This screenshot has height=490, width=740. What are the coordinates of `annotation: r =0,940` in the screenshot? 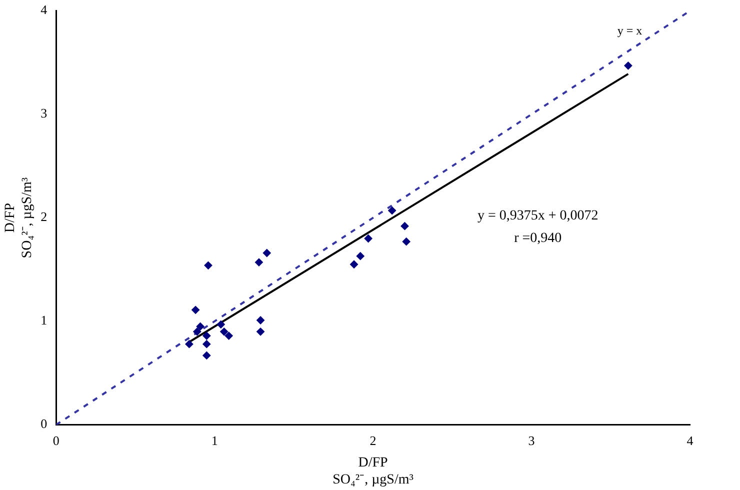 It's located at (538, 238).